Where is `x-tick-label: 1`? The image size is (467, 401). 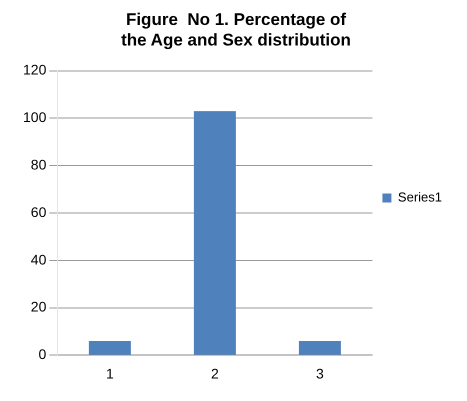 x-tick-label: 1 is located at coordinates (110, 373).